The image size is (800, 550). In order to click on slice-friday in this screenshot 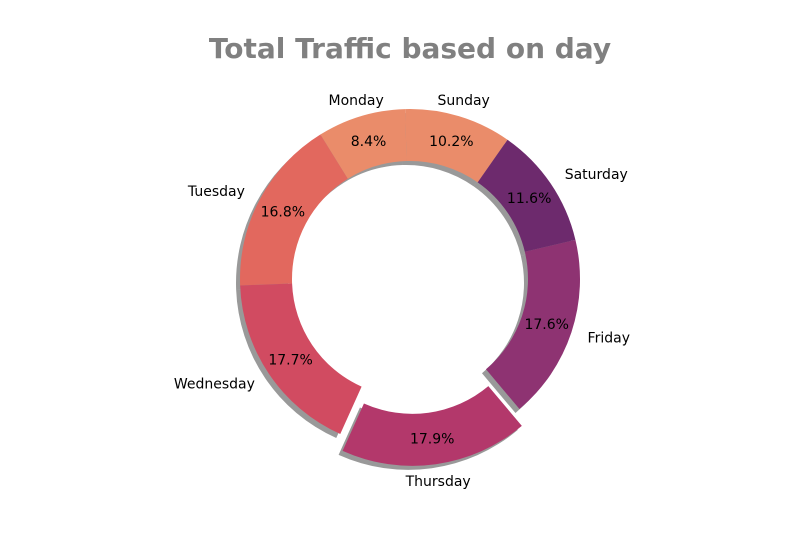, I will do `click(532, 324)`.